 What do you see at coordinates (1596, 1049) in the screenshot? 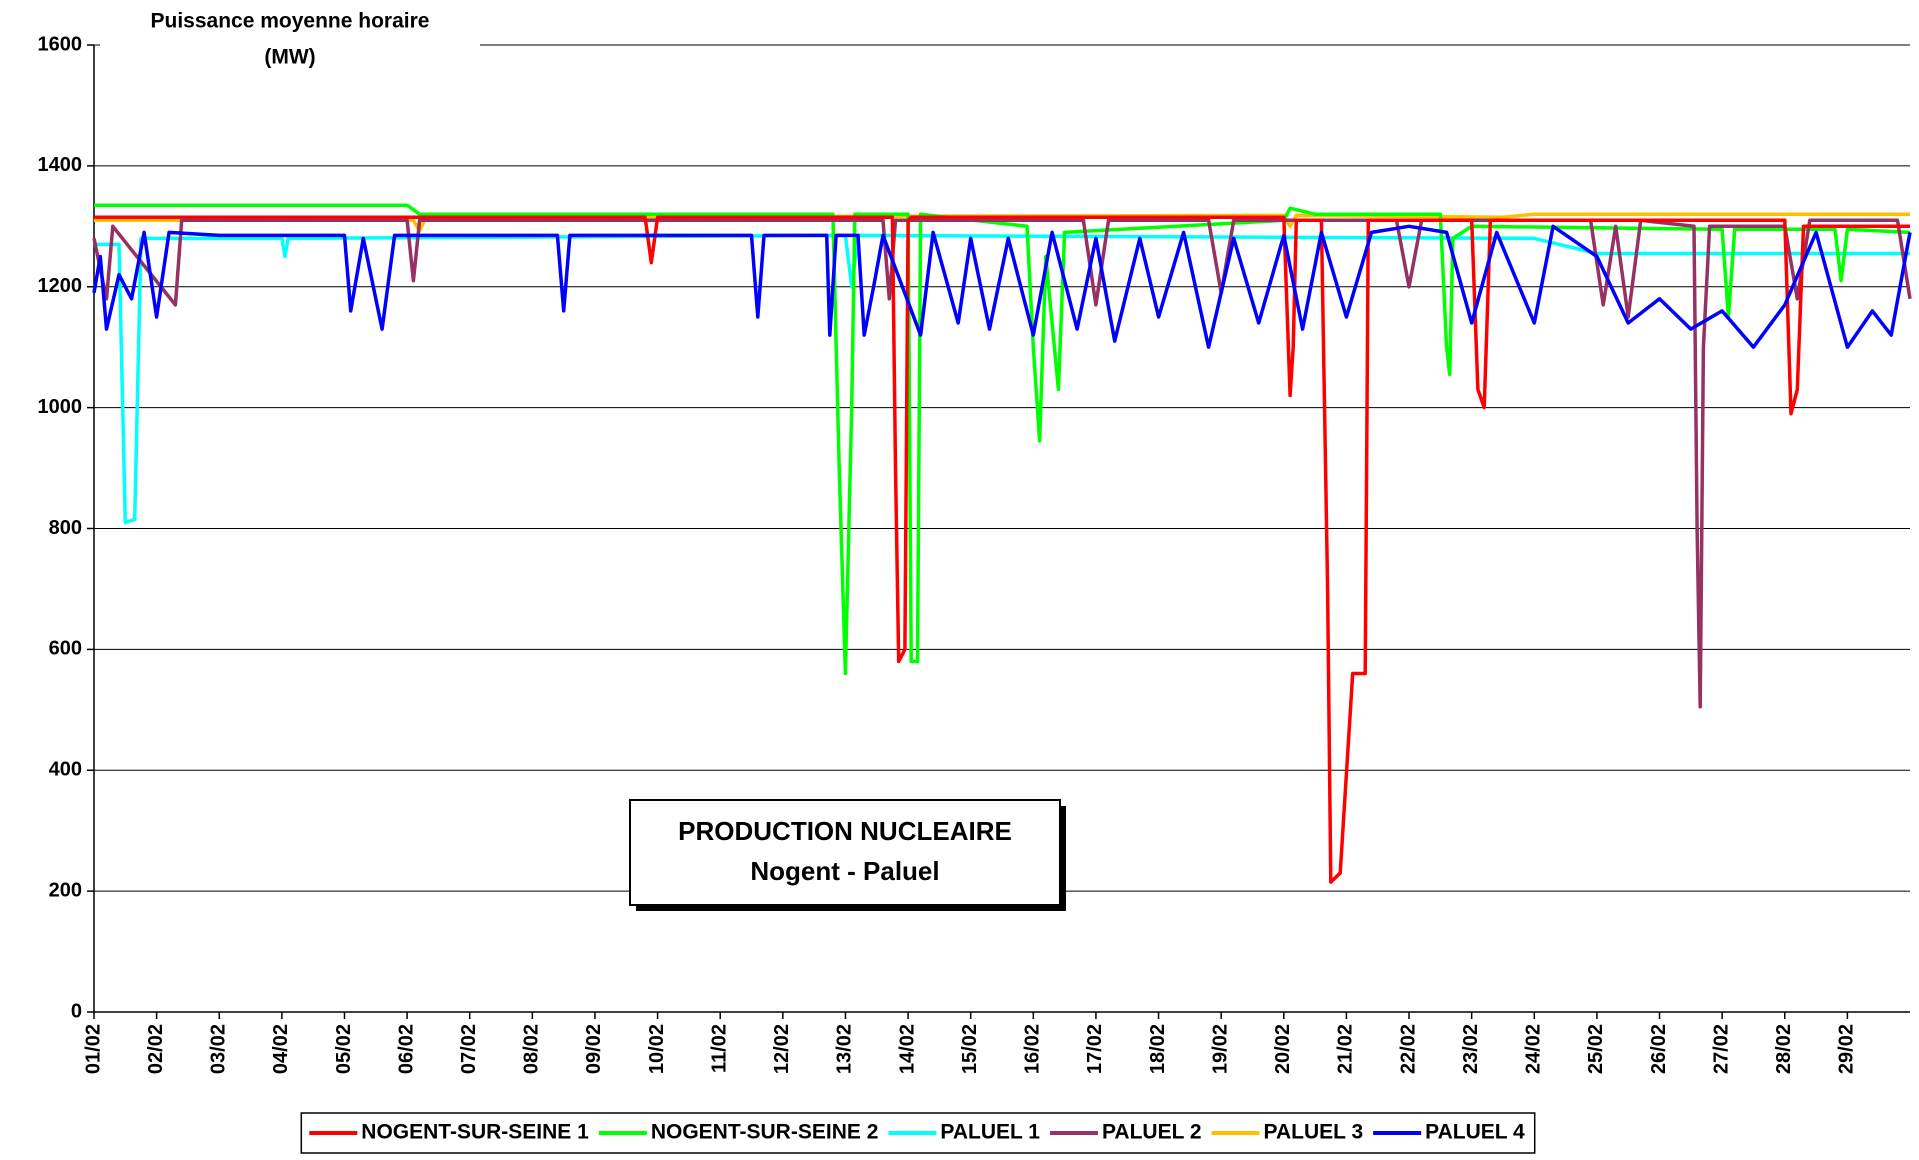
I see `x-tick-label: 25/02` at bounding box center [1596, 1049].